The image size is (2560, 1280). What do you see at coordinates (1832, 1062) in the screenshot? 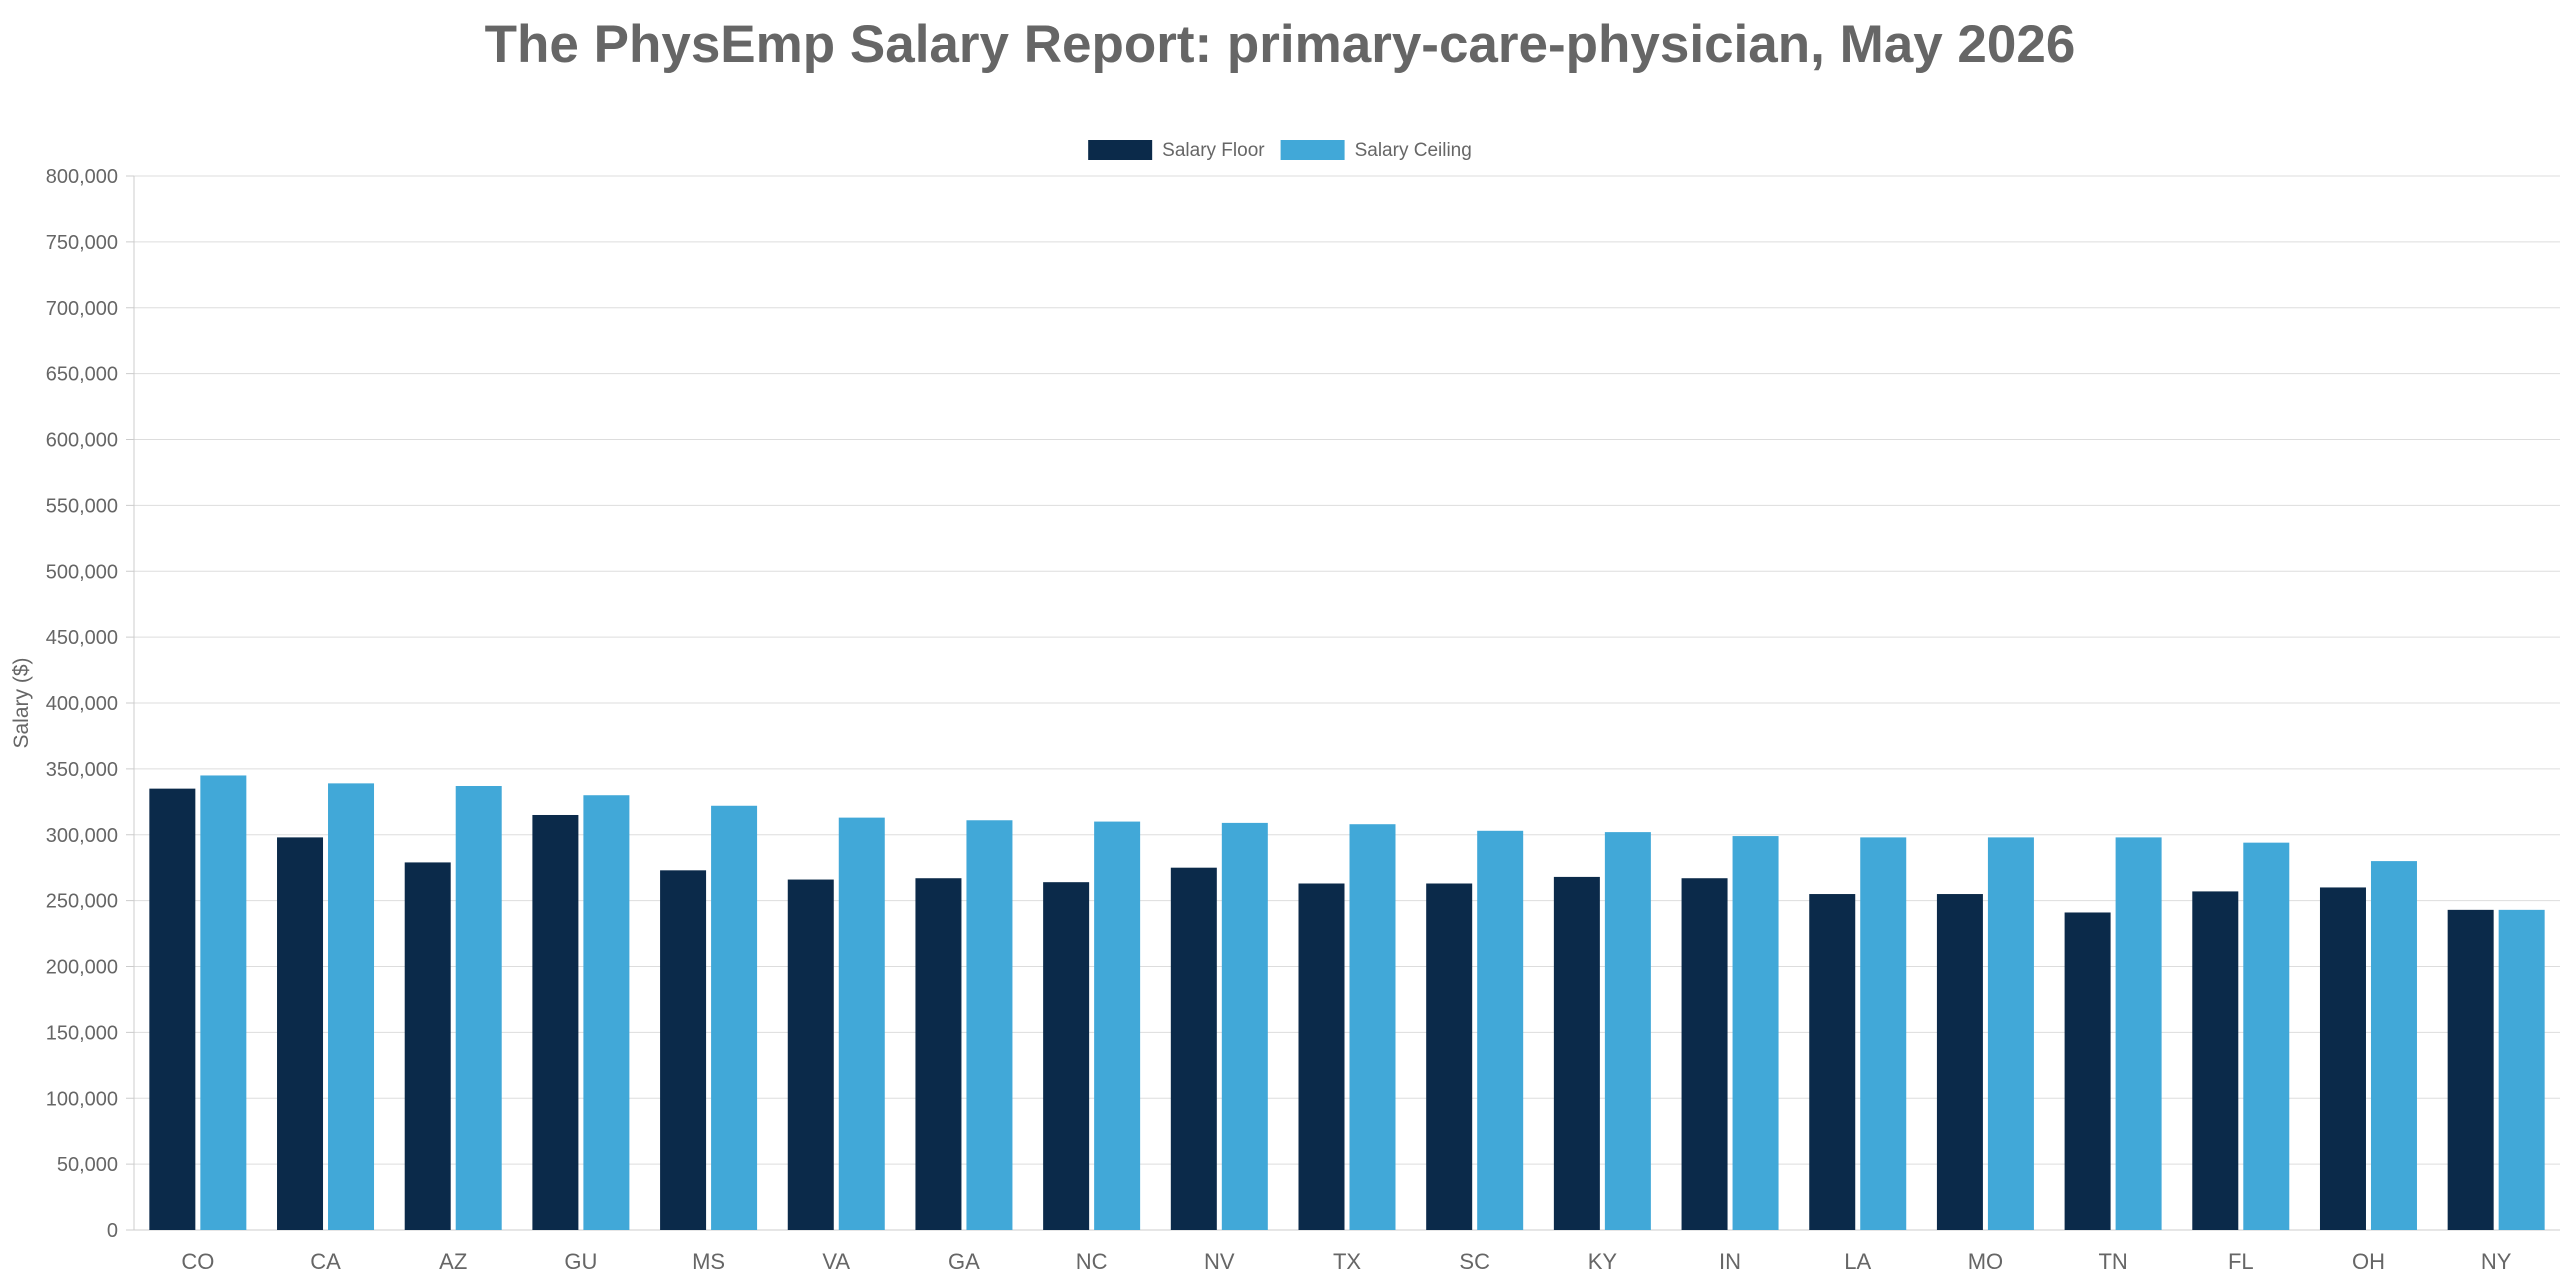
I see `bar-salary-floor-la` at bounding box center [1832, 1062].